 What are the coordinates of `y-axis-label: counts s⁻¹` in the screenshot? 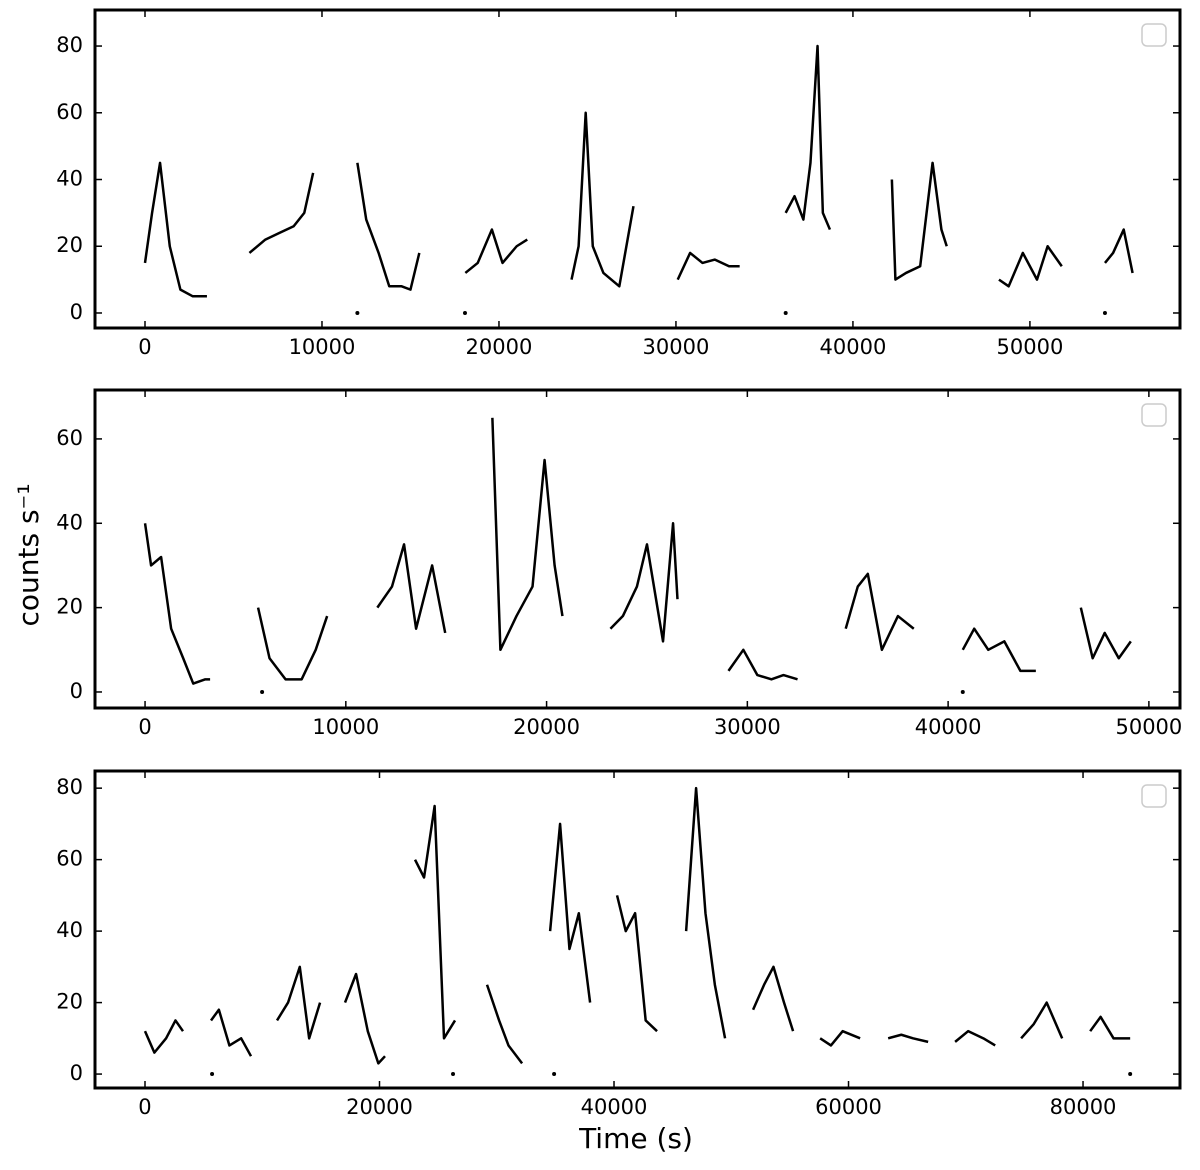 It's located at (28, 554).